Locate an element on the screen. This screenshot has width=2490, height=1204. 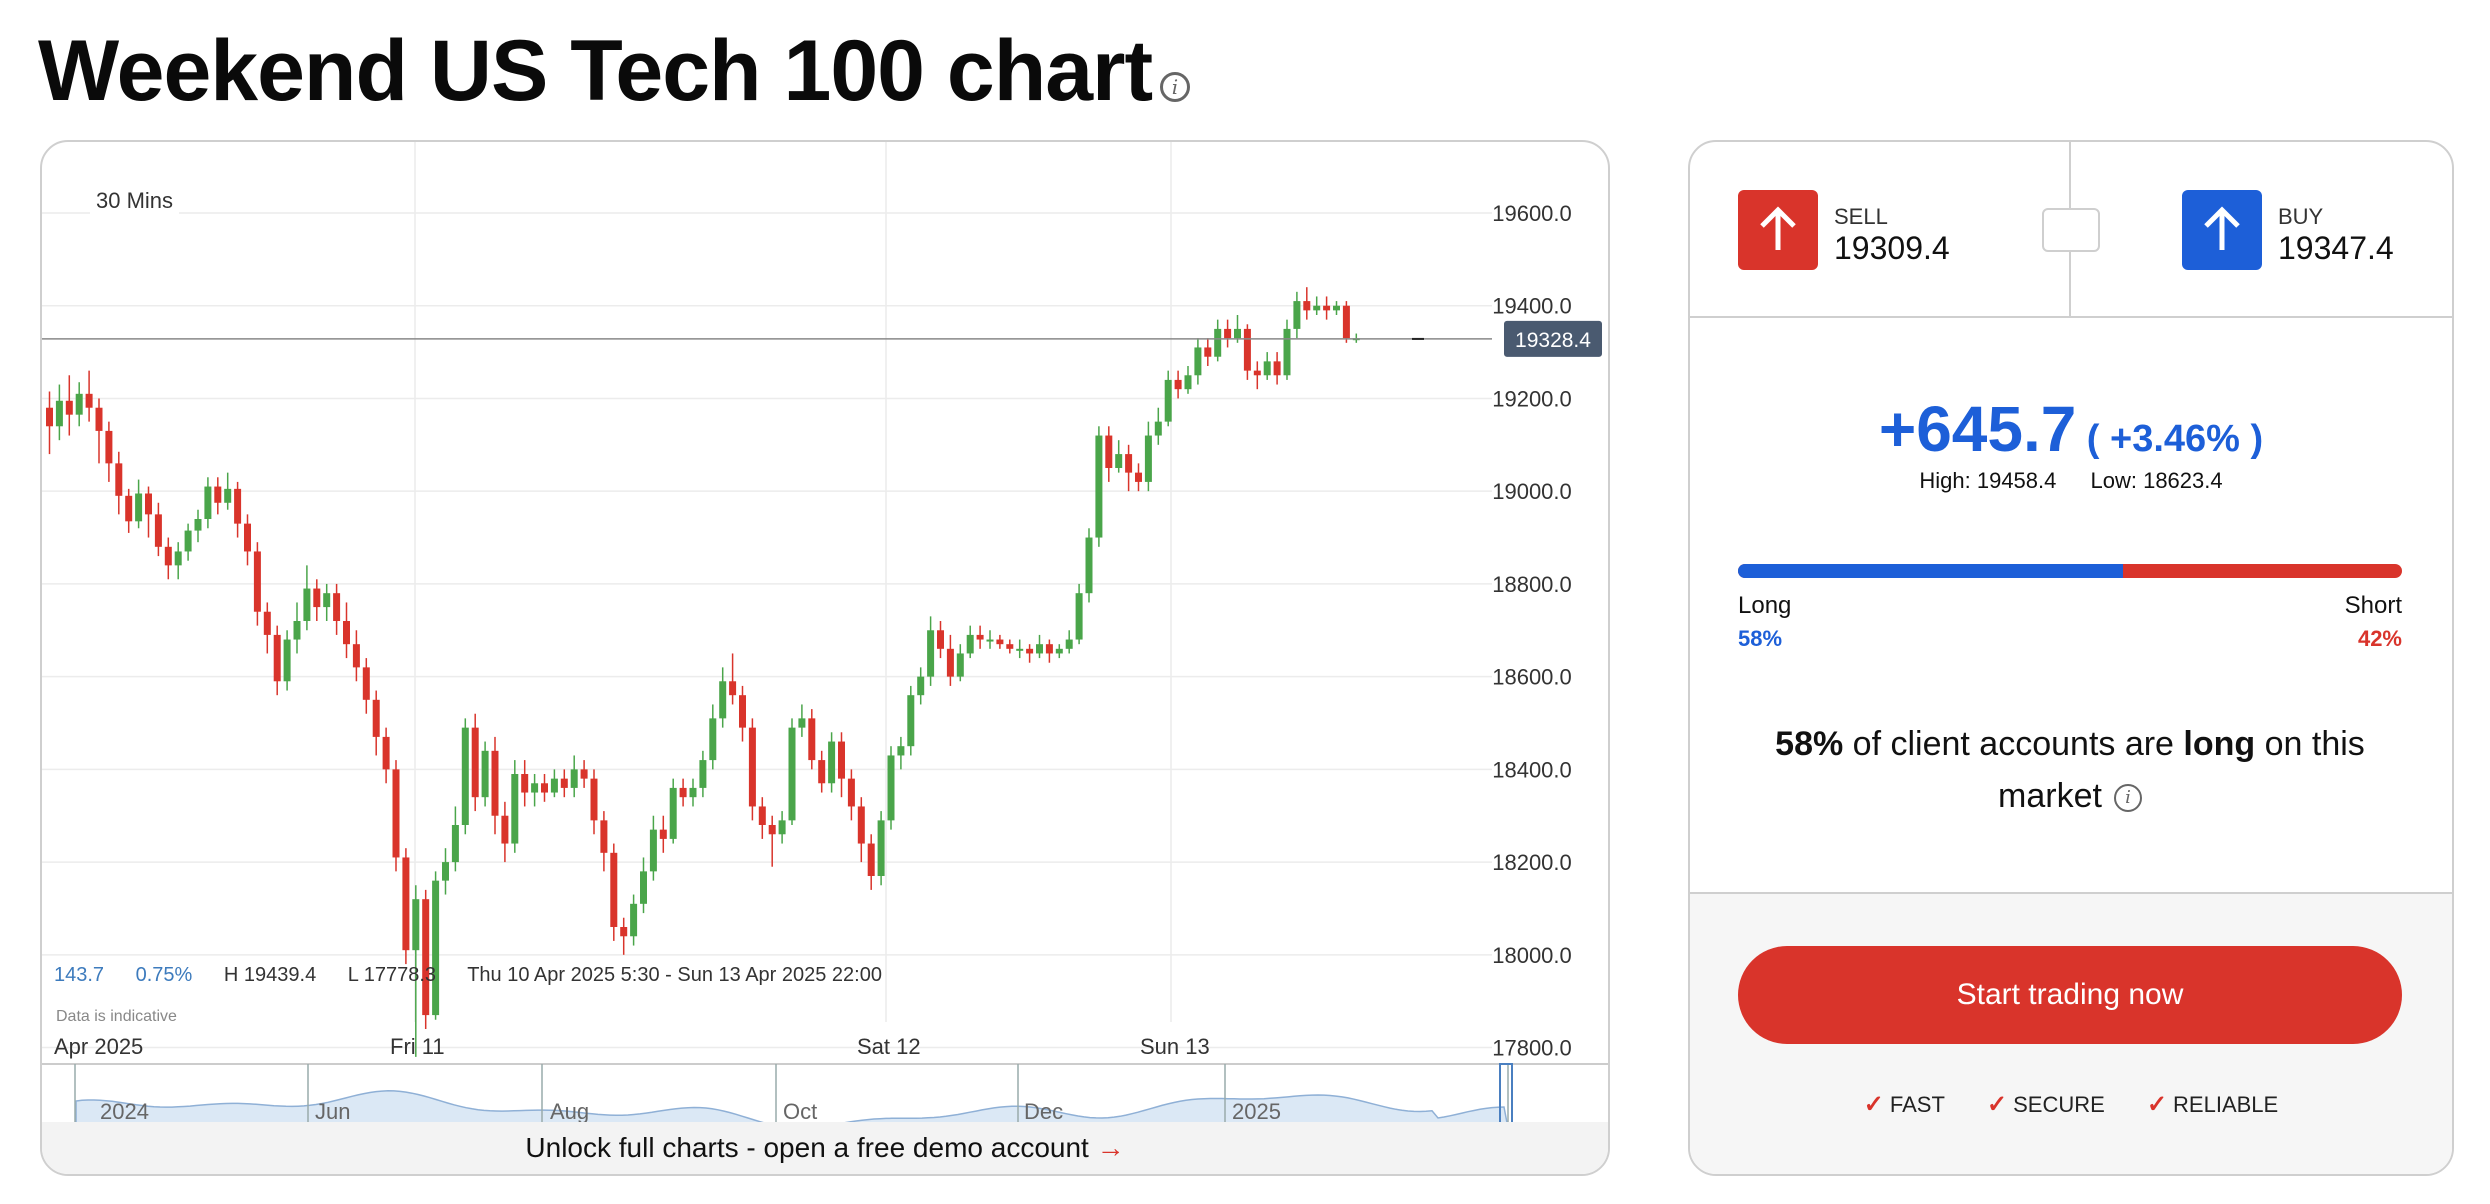
change-value: +645.7 is located at coordinates (1977, 429).